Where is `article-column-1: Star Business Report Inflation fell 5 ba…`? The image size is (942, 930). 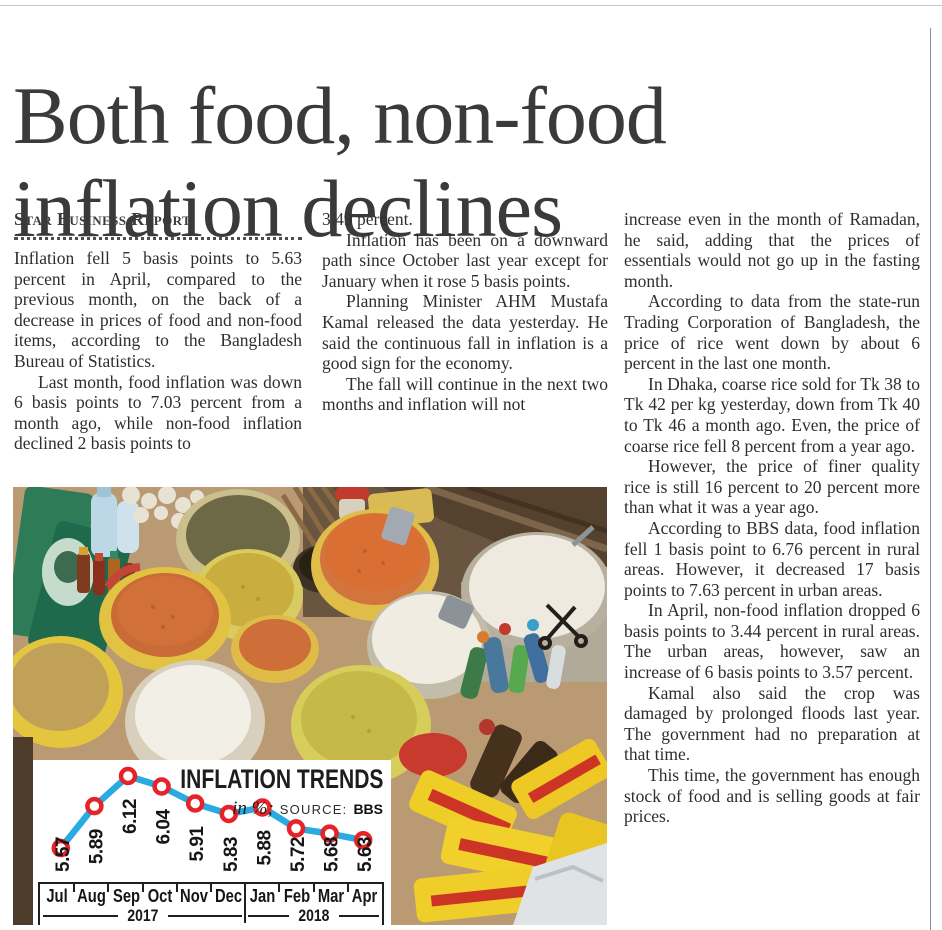 article-column-1: Star Business Report Inflation fell 5 ba… is located at coordinates (158, 331).